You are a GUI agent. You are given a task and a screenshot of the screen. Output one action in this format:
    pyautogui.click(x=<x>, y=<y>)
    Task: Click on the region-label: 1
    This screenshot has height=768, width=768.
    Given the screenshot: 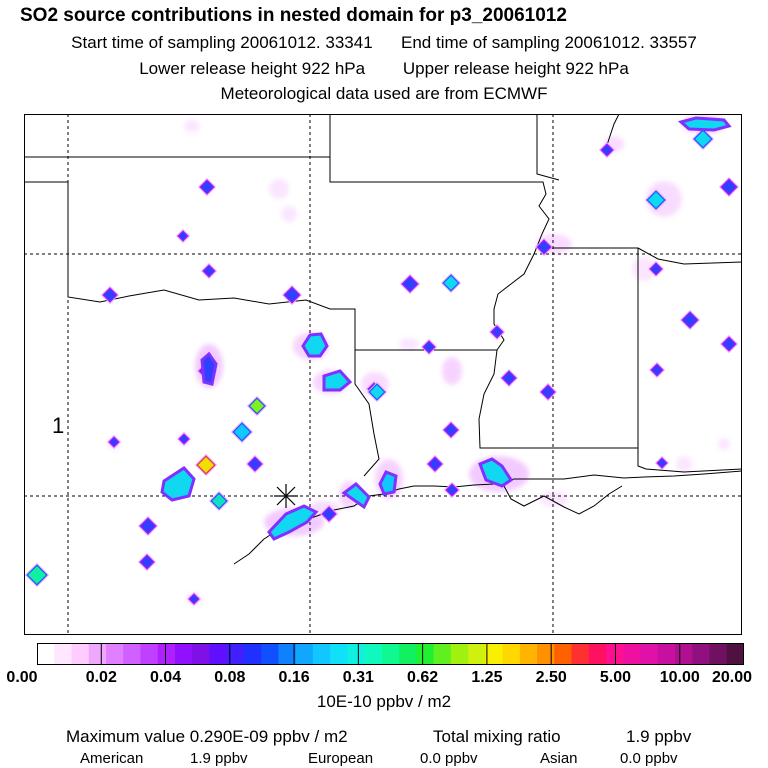 What is the action you would take?
    pyautogui.click(x=58, y=425)
    